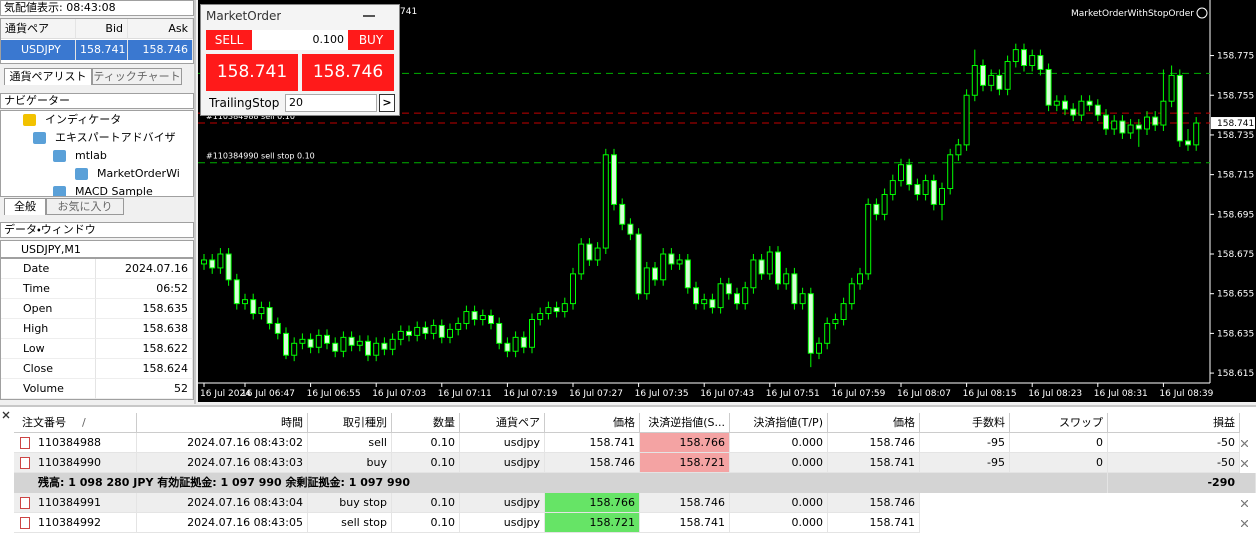 Image resolution: width=1256 pixels, height=544 pixels. Describe the element at coordinates (1233, 123) in the screenshot. I see `current-price-box` at that location.